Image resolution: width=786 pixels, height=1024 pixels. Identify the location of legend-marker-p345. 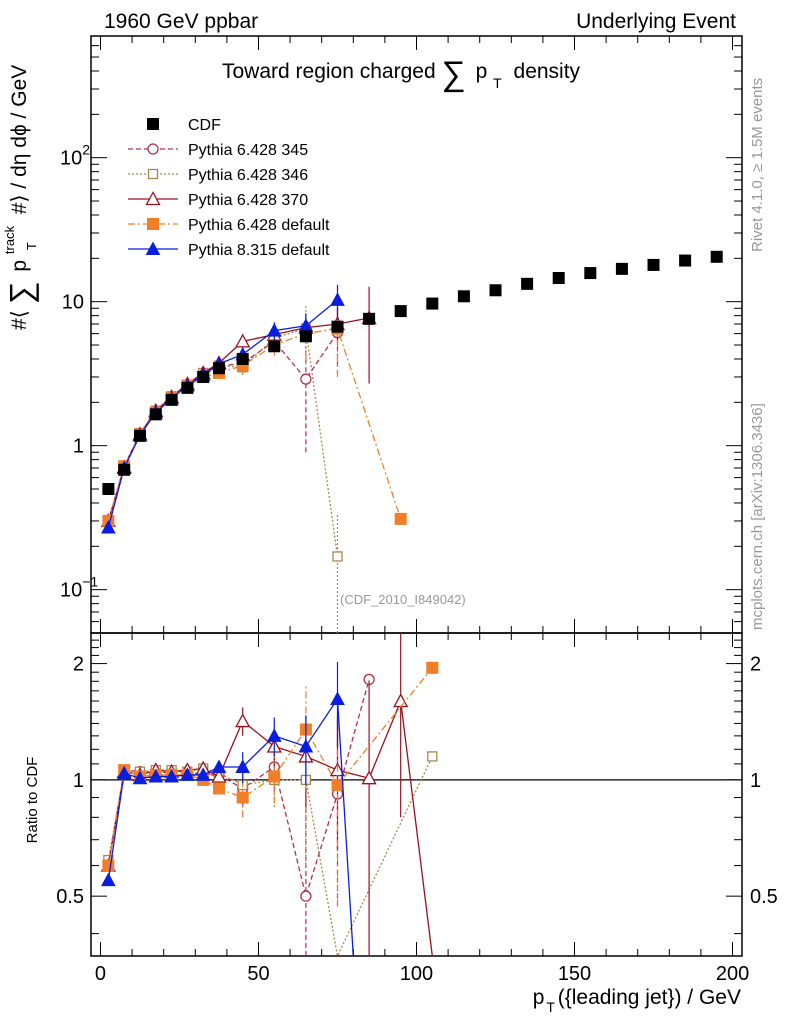
(153, 149).